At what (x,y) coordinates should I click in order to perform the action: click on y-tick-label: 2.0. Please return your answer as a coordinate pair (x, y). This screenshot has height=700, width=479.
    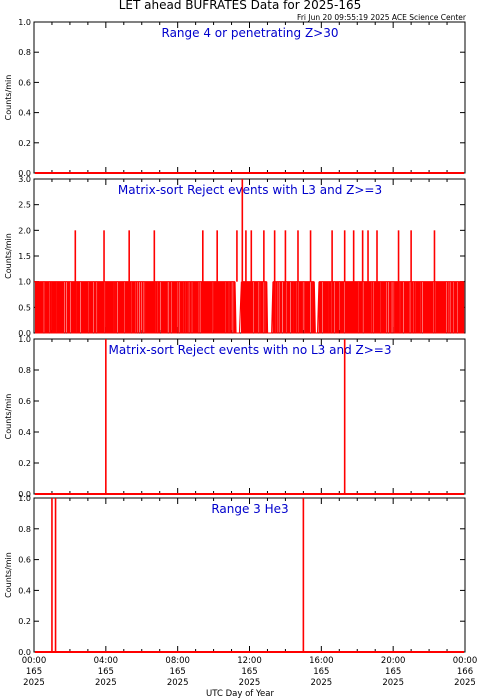
    Looking at the image, I should click on (24, 230).